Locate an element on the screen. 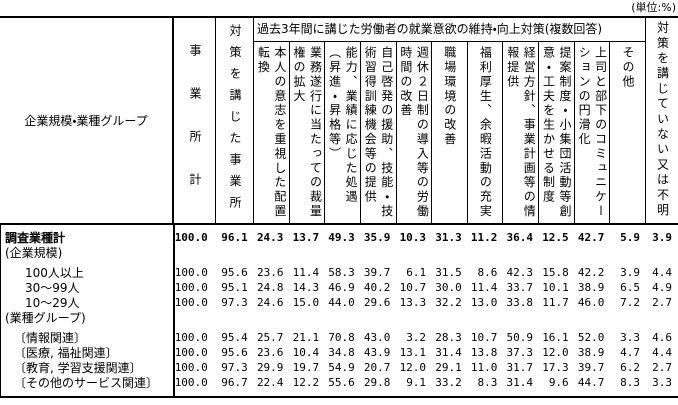 This screenshot has height=405, width=678. value-cell: 97.3 is located at coordinates (234, 367).